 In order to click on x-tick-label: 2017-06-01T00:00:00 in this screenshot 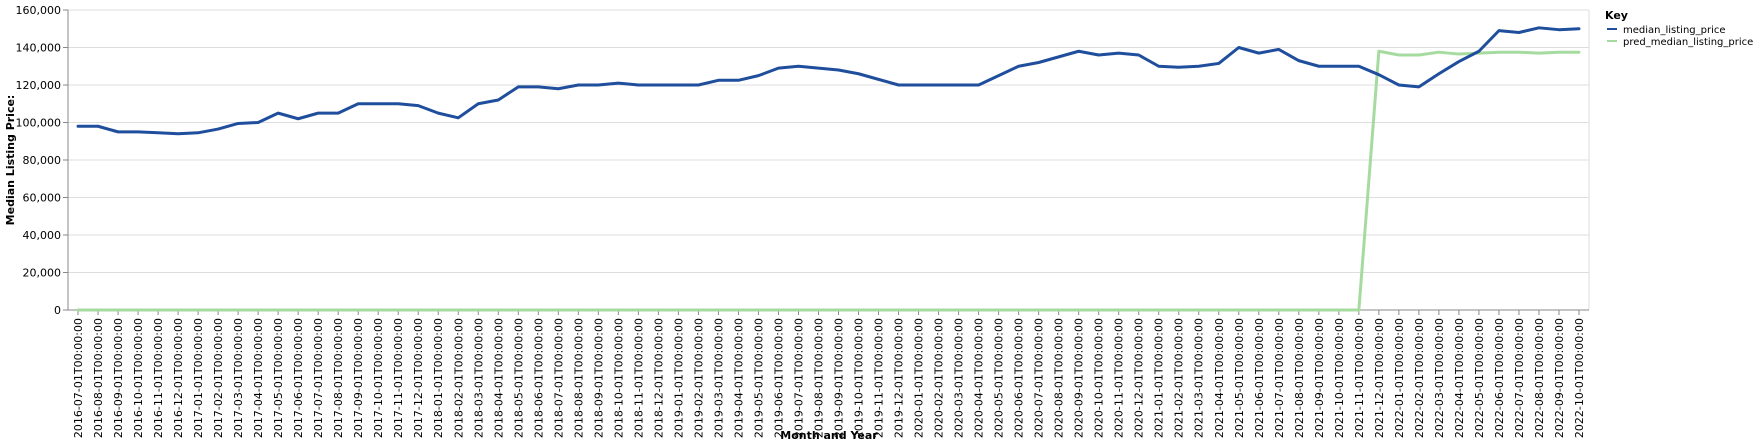, I will do `click(298, 378)`.